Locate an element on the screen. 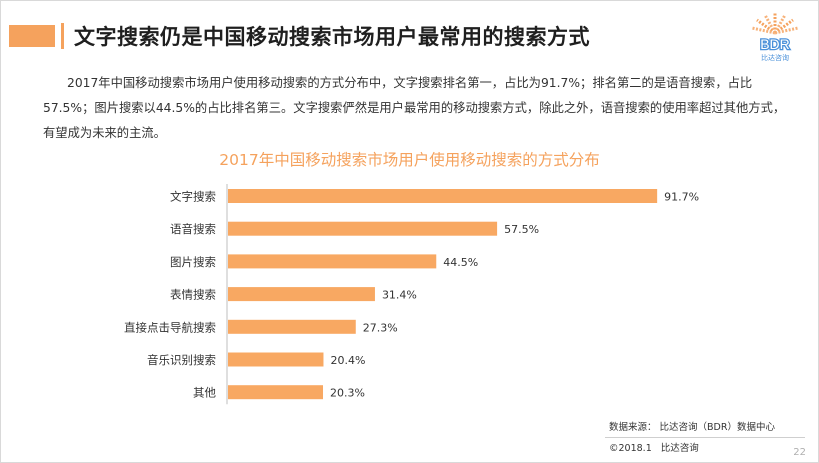  copyright-org: 比达咨询 is located at coordinates (679, 448).